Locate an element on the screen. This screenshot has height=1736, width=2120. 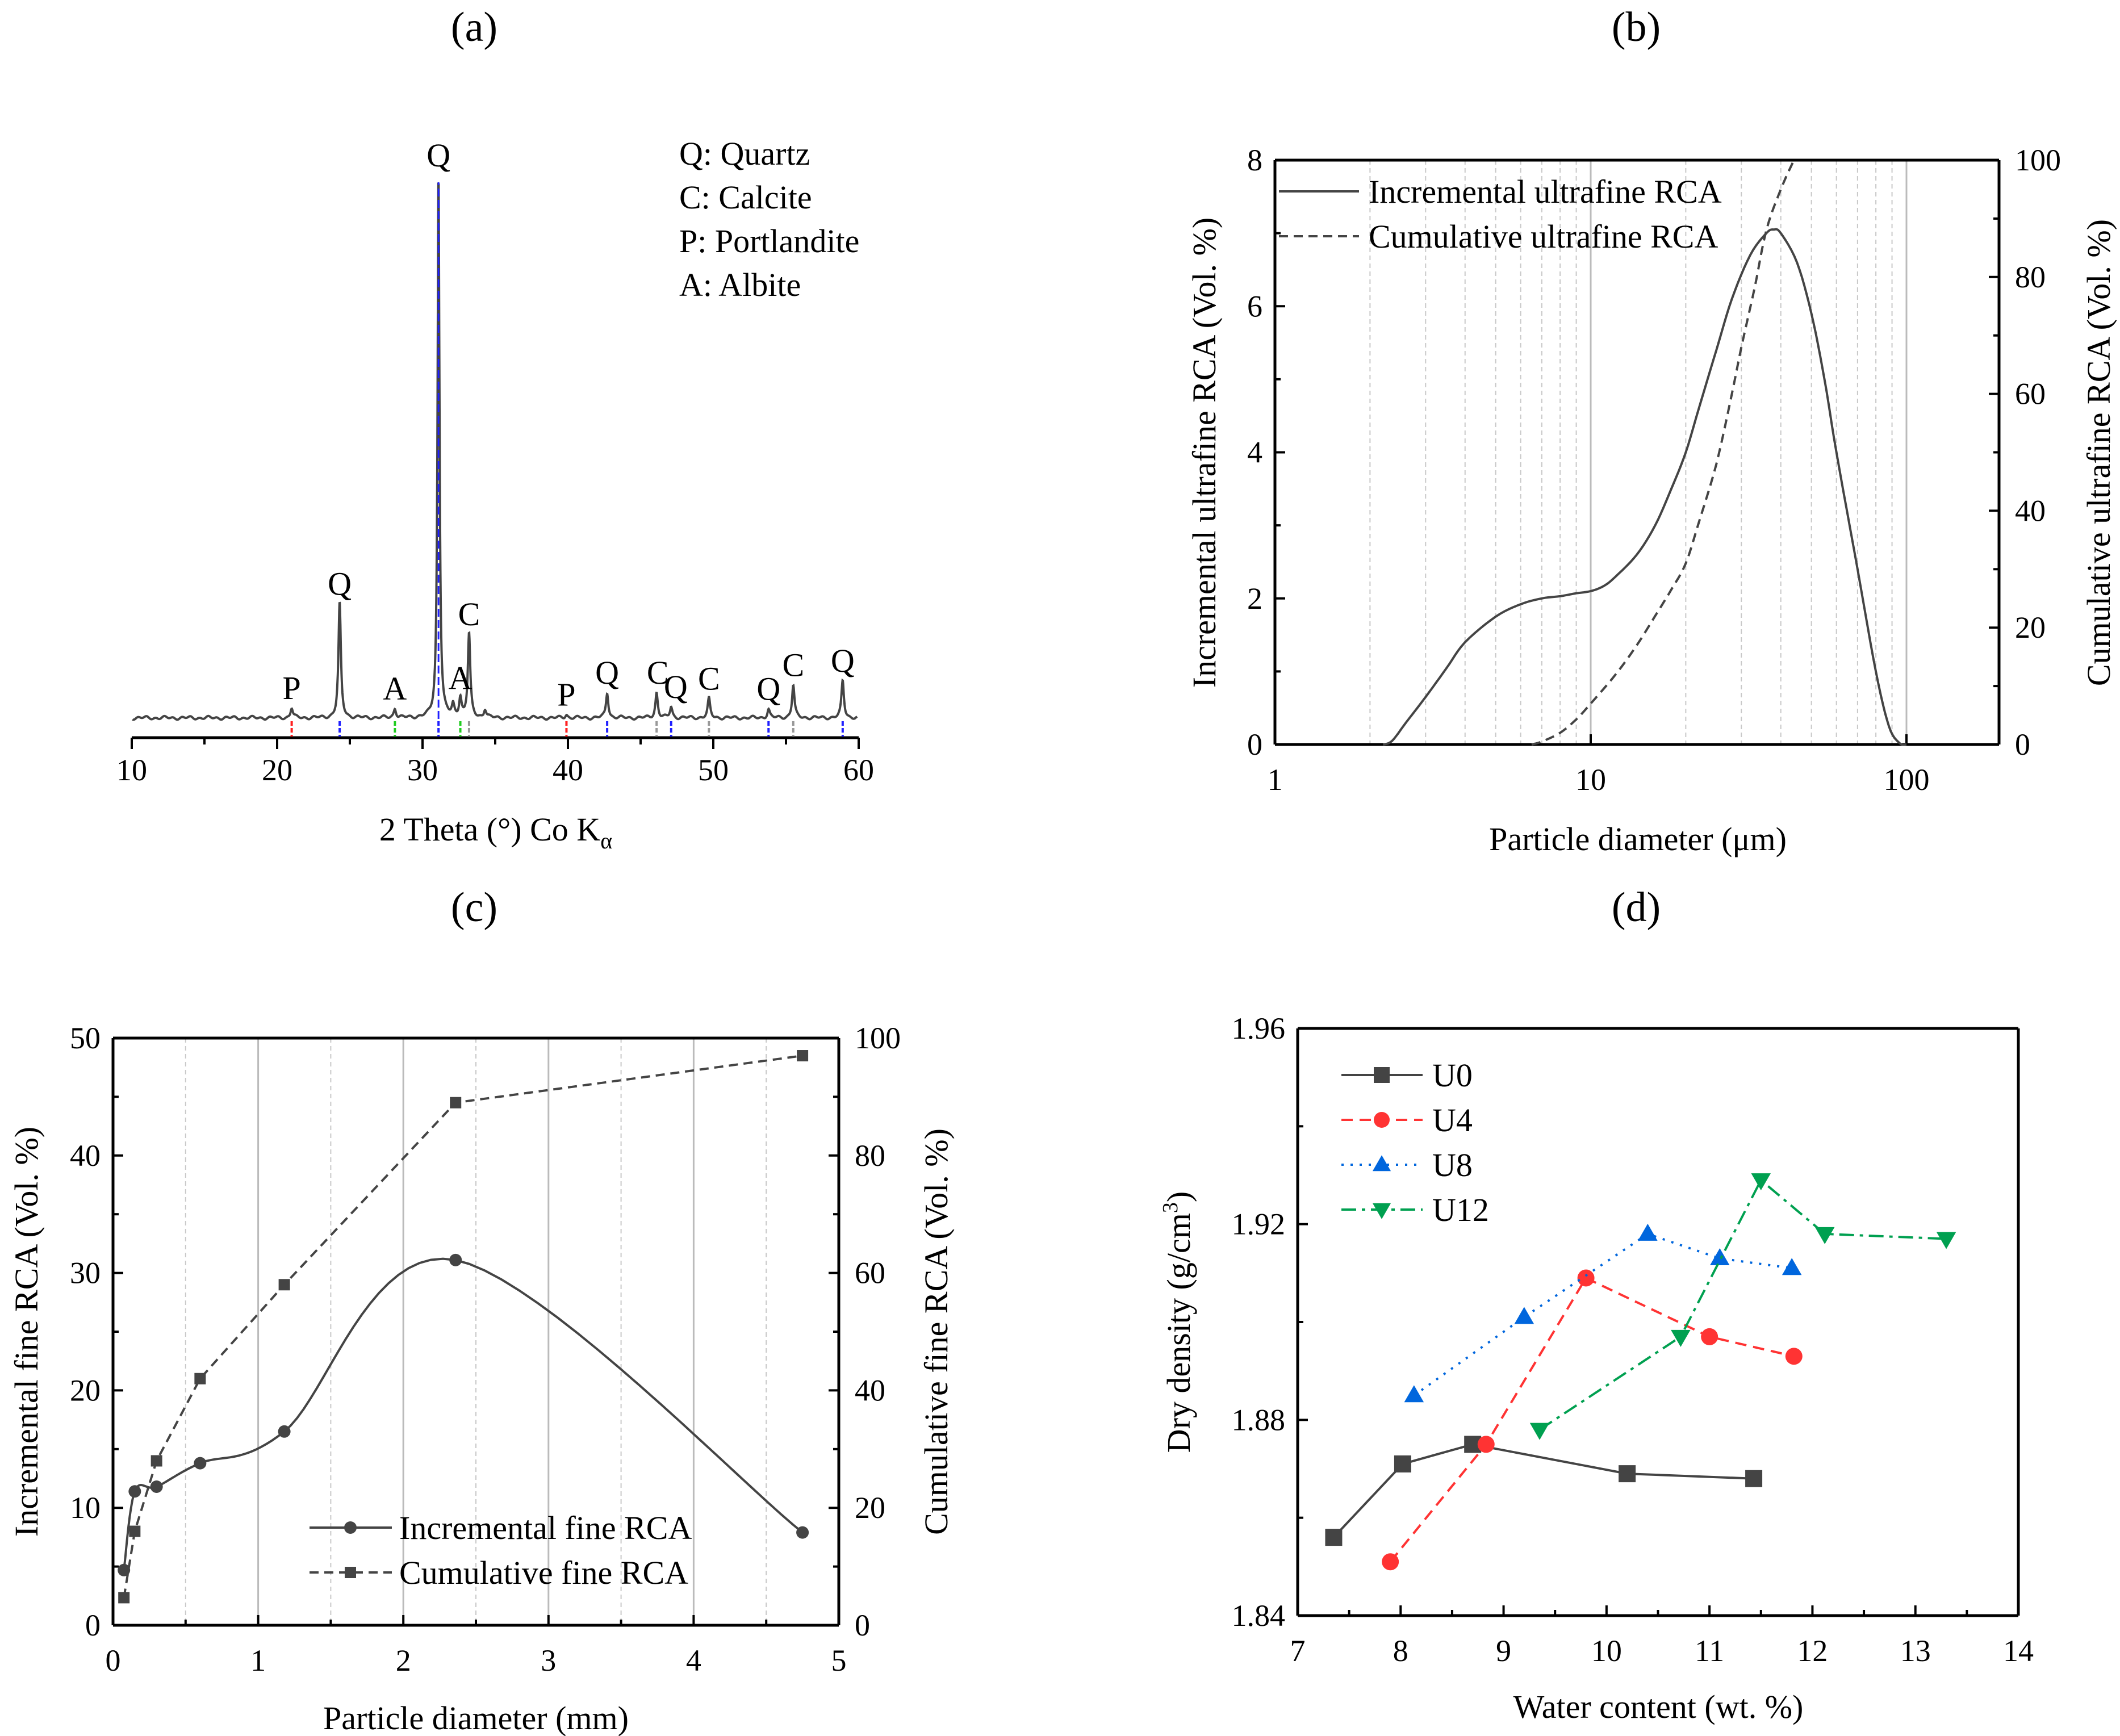
panel-d-label: (d) is located at coordinates (1636, 907).